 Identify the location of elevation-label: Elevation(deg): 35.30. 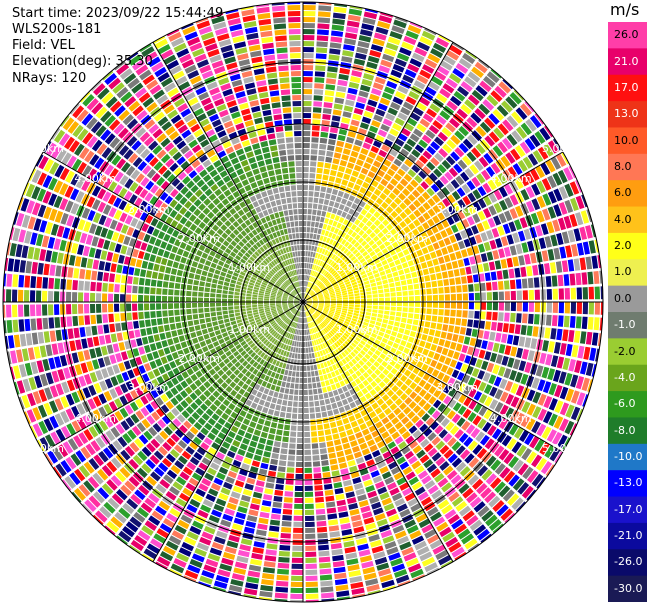
(82, 61).